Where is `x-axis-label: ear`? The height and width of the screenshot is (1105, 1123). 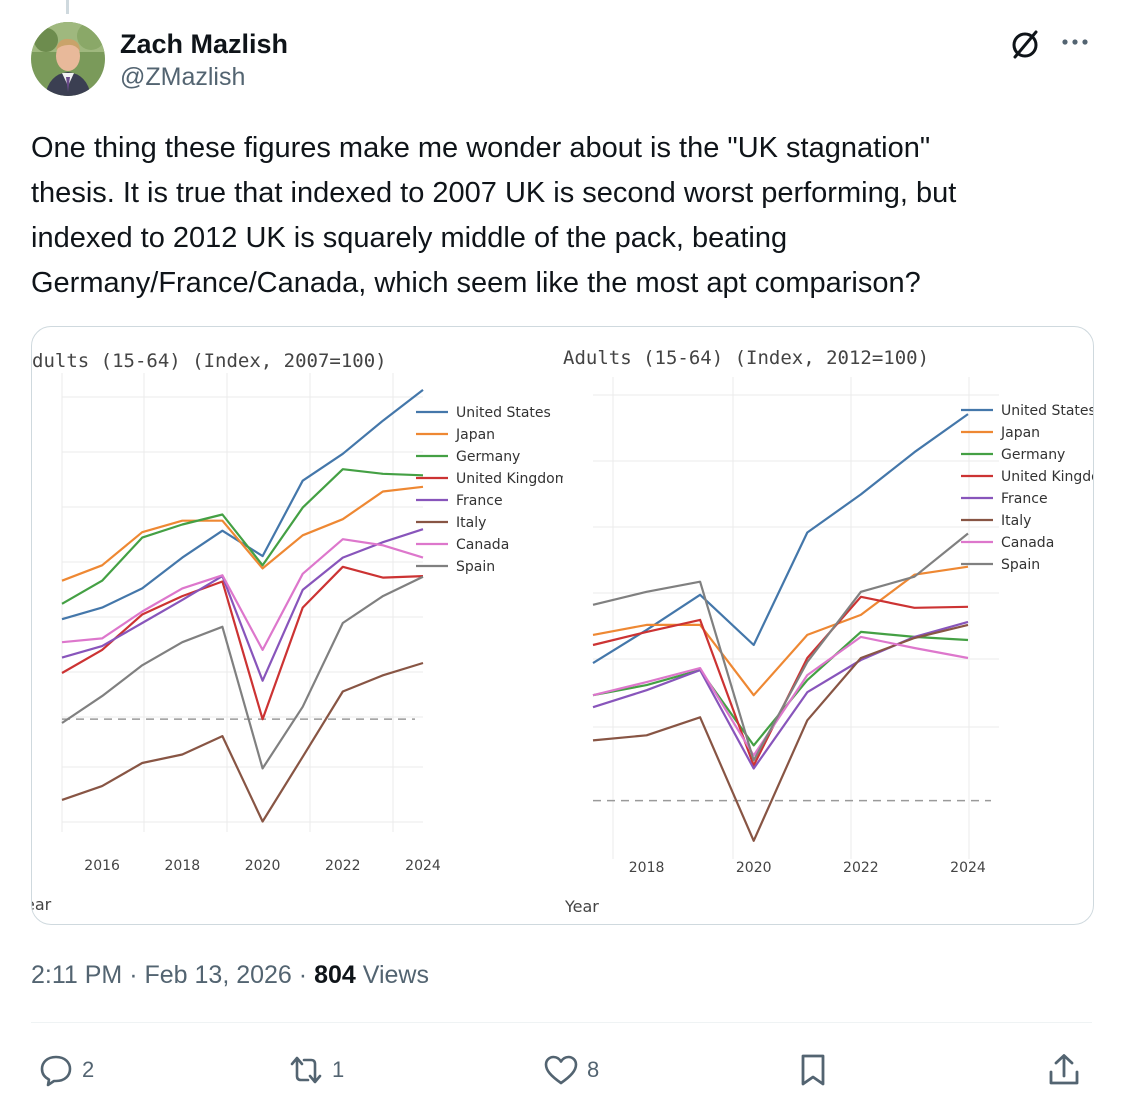 x-axis-label: ear is located at coordinates (42, 904).